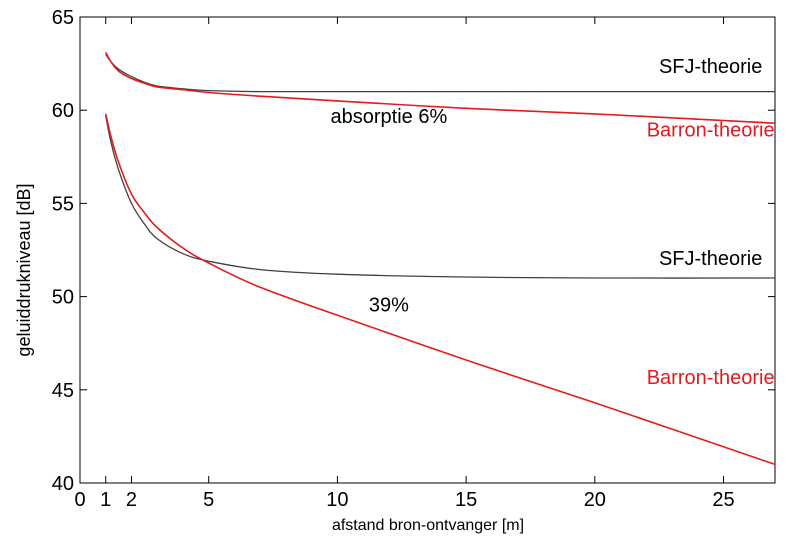 The width and height of the screenshot is (800, 550). I want to click on series-line-sfj-6pct, so click(440, 73).